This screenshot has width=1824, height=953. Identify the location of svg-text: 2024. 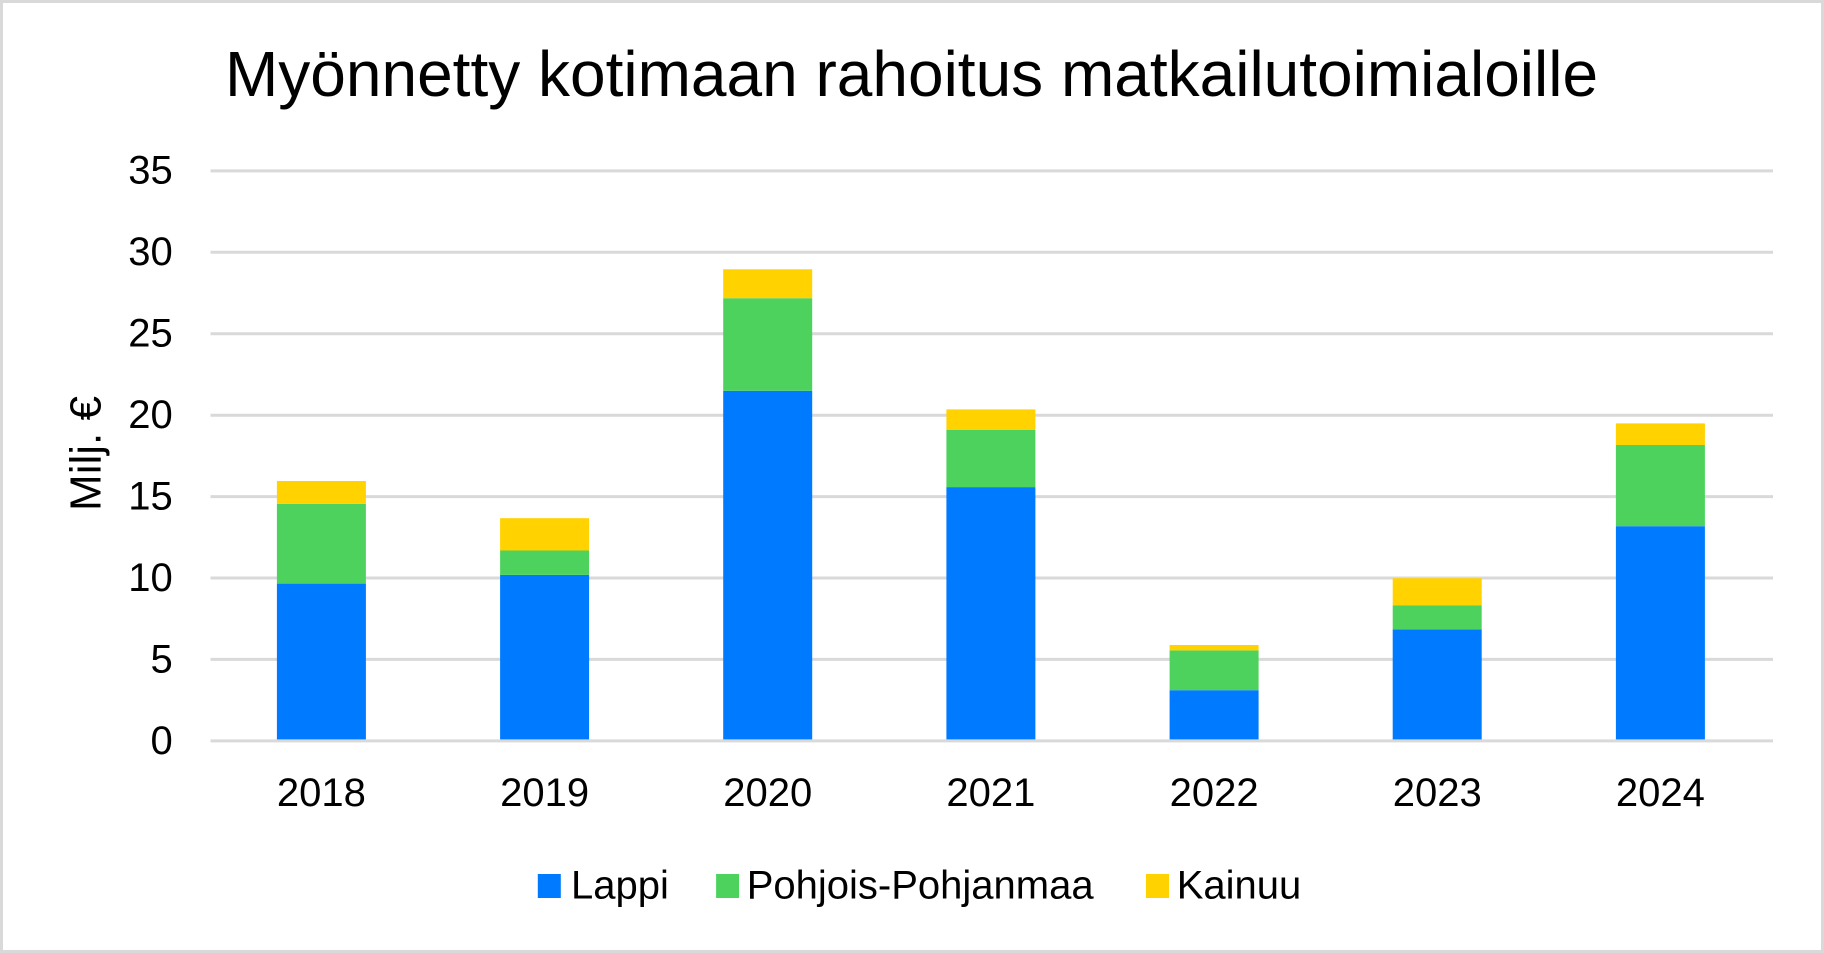
(1660, 793).